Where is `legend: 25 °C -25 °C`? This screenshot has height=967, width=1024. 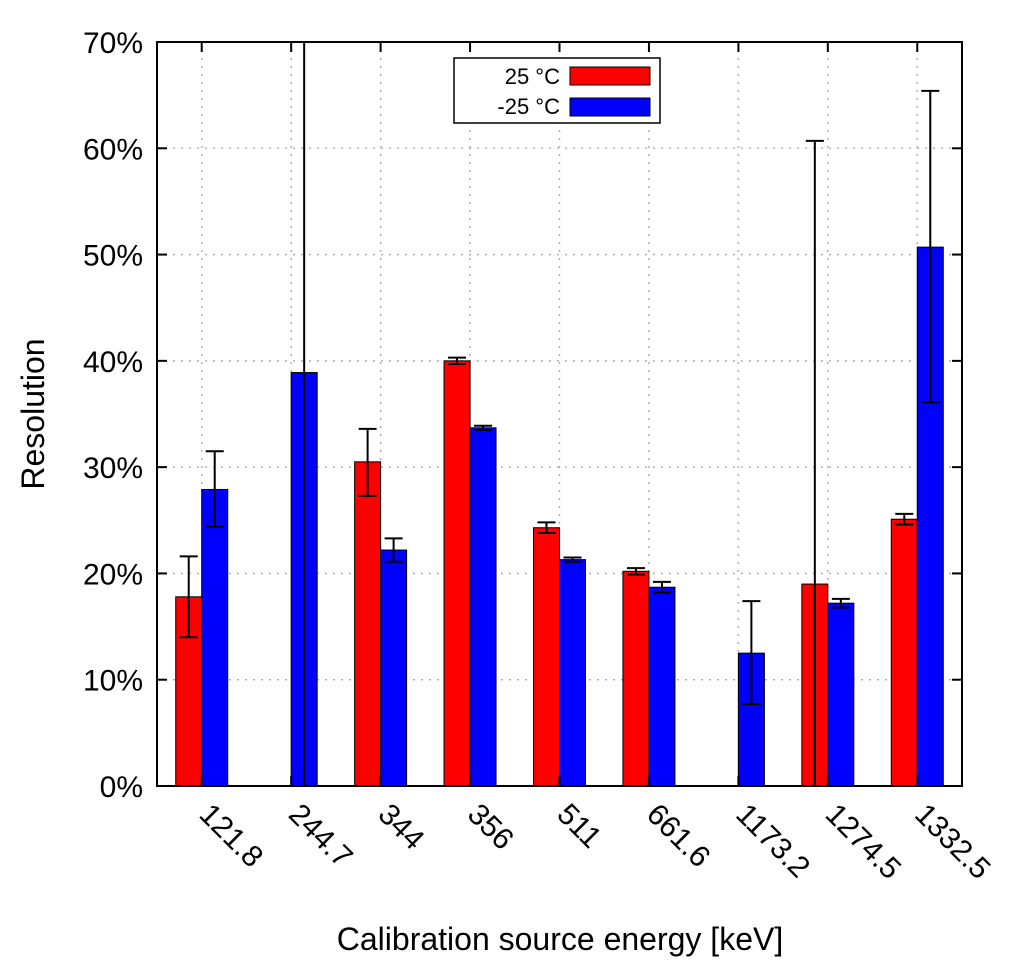 legend: 25 °C -25 °C is located at coordinates (557, 90).